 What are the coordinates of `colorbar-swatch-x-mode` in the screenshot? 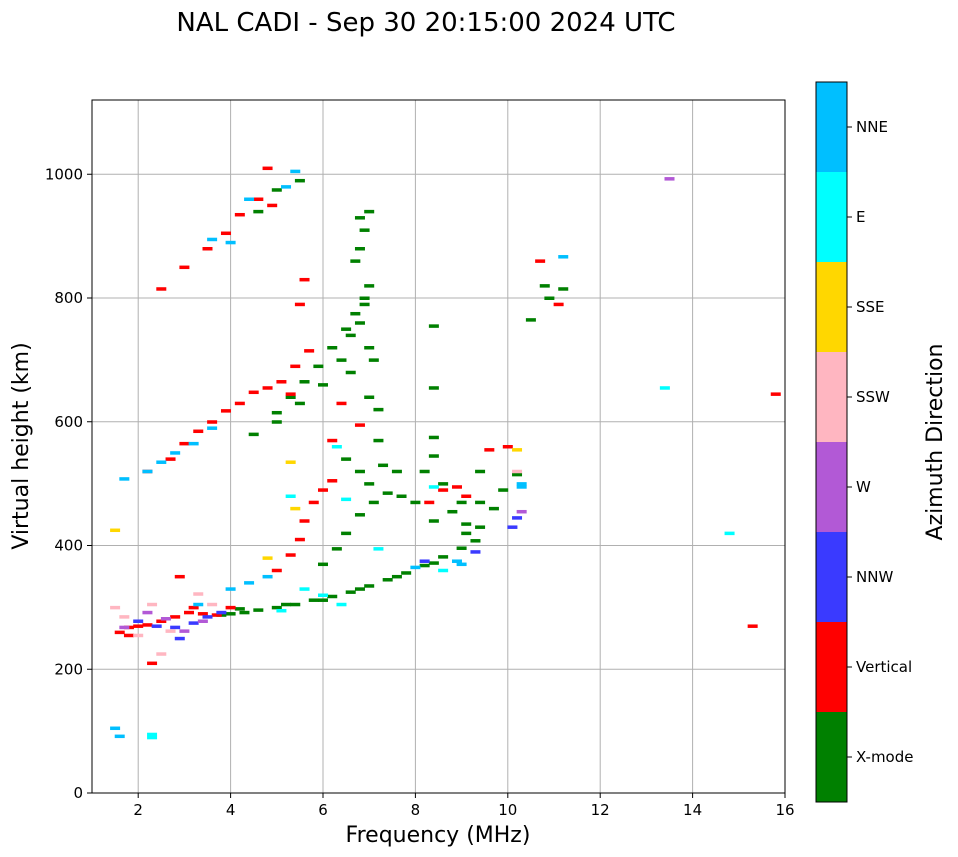 It's located at (831, 757).